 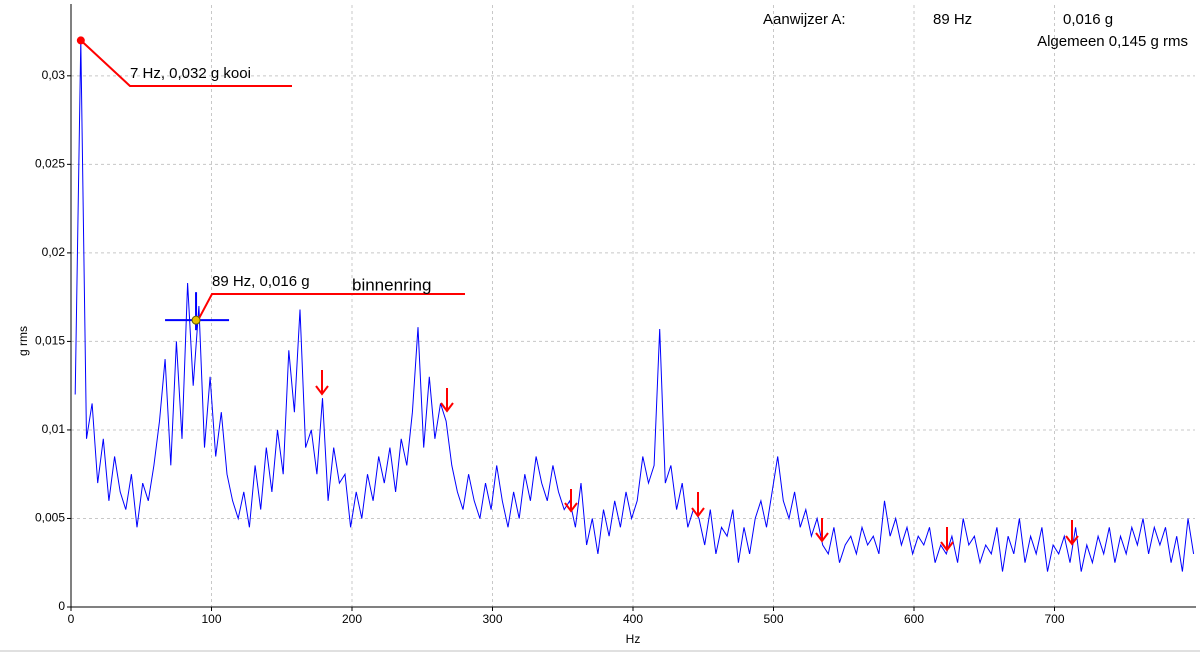 What do you see at coordinates (633, 619) in the screenshot?
I see `x-tick-label: 400` at bounding box center [633, 619].